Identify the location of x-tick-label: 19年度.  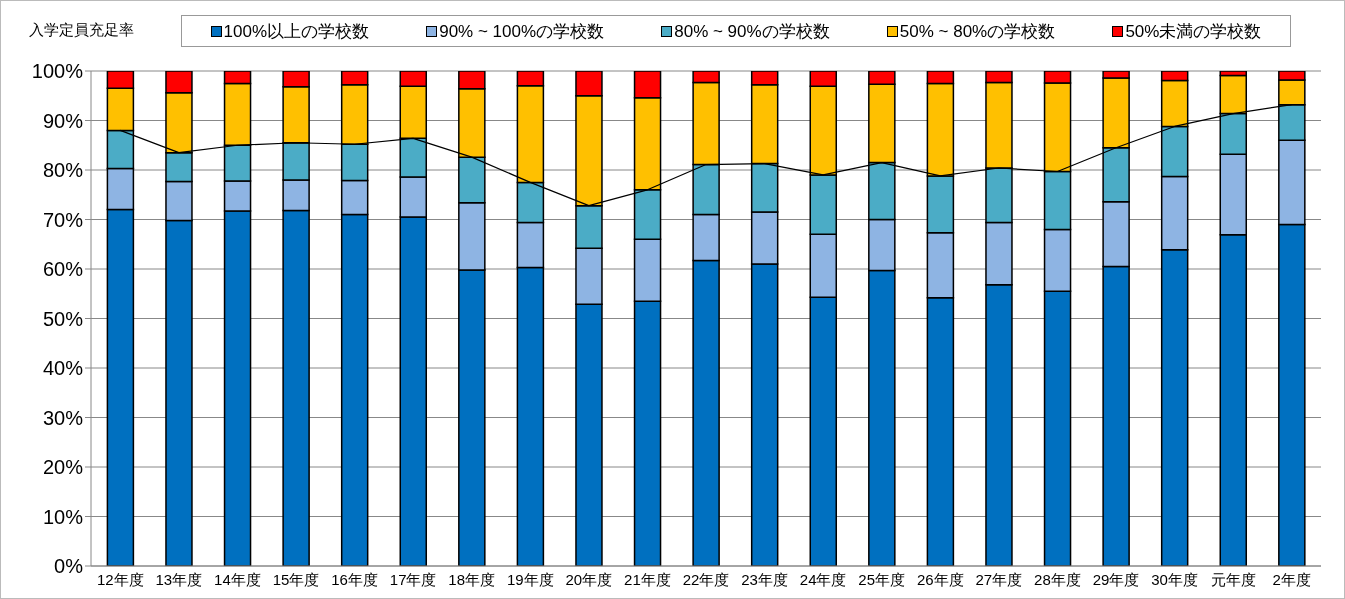
(530, 579).